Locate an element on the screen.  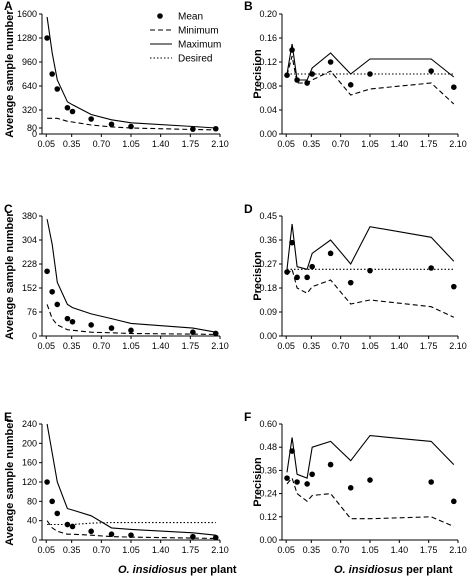
panel-letter: B is located at coordinates (248, 6).